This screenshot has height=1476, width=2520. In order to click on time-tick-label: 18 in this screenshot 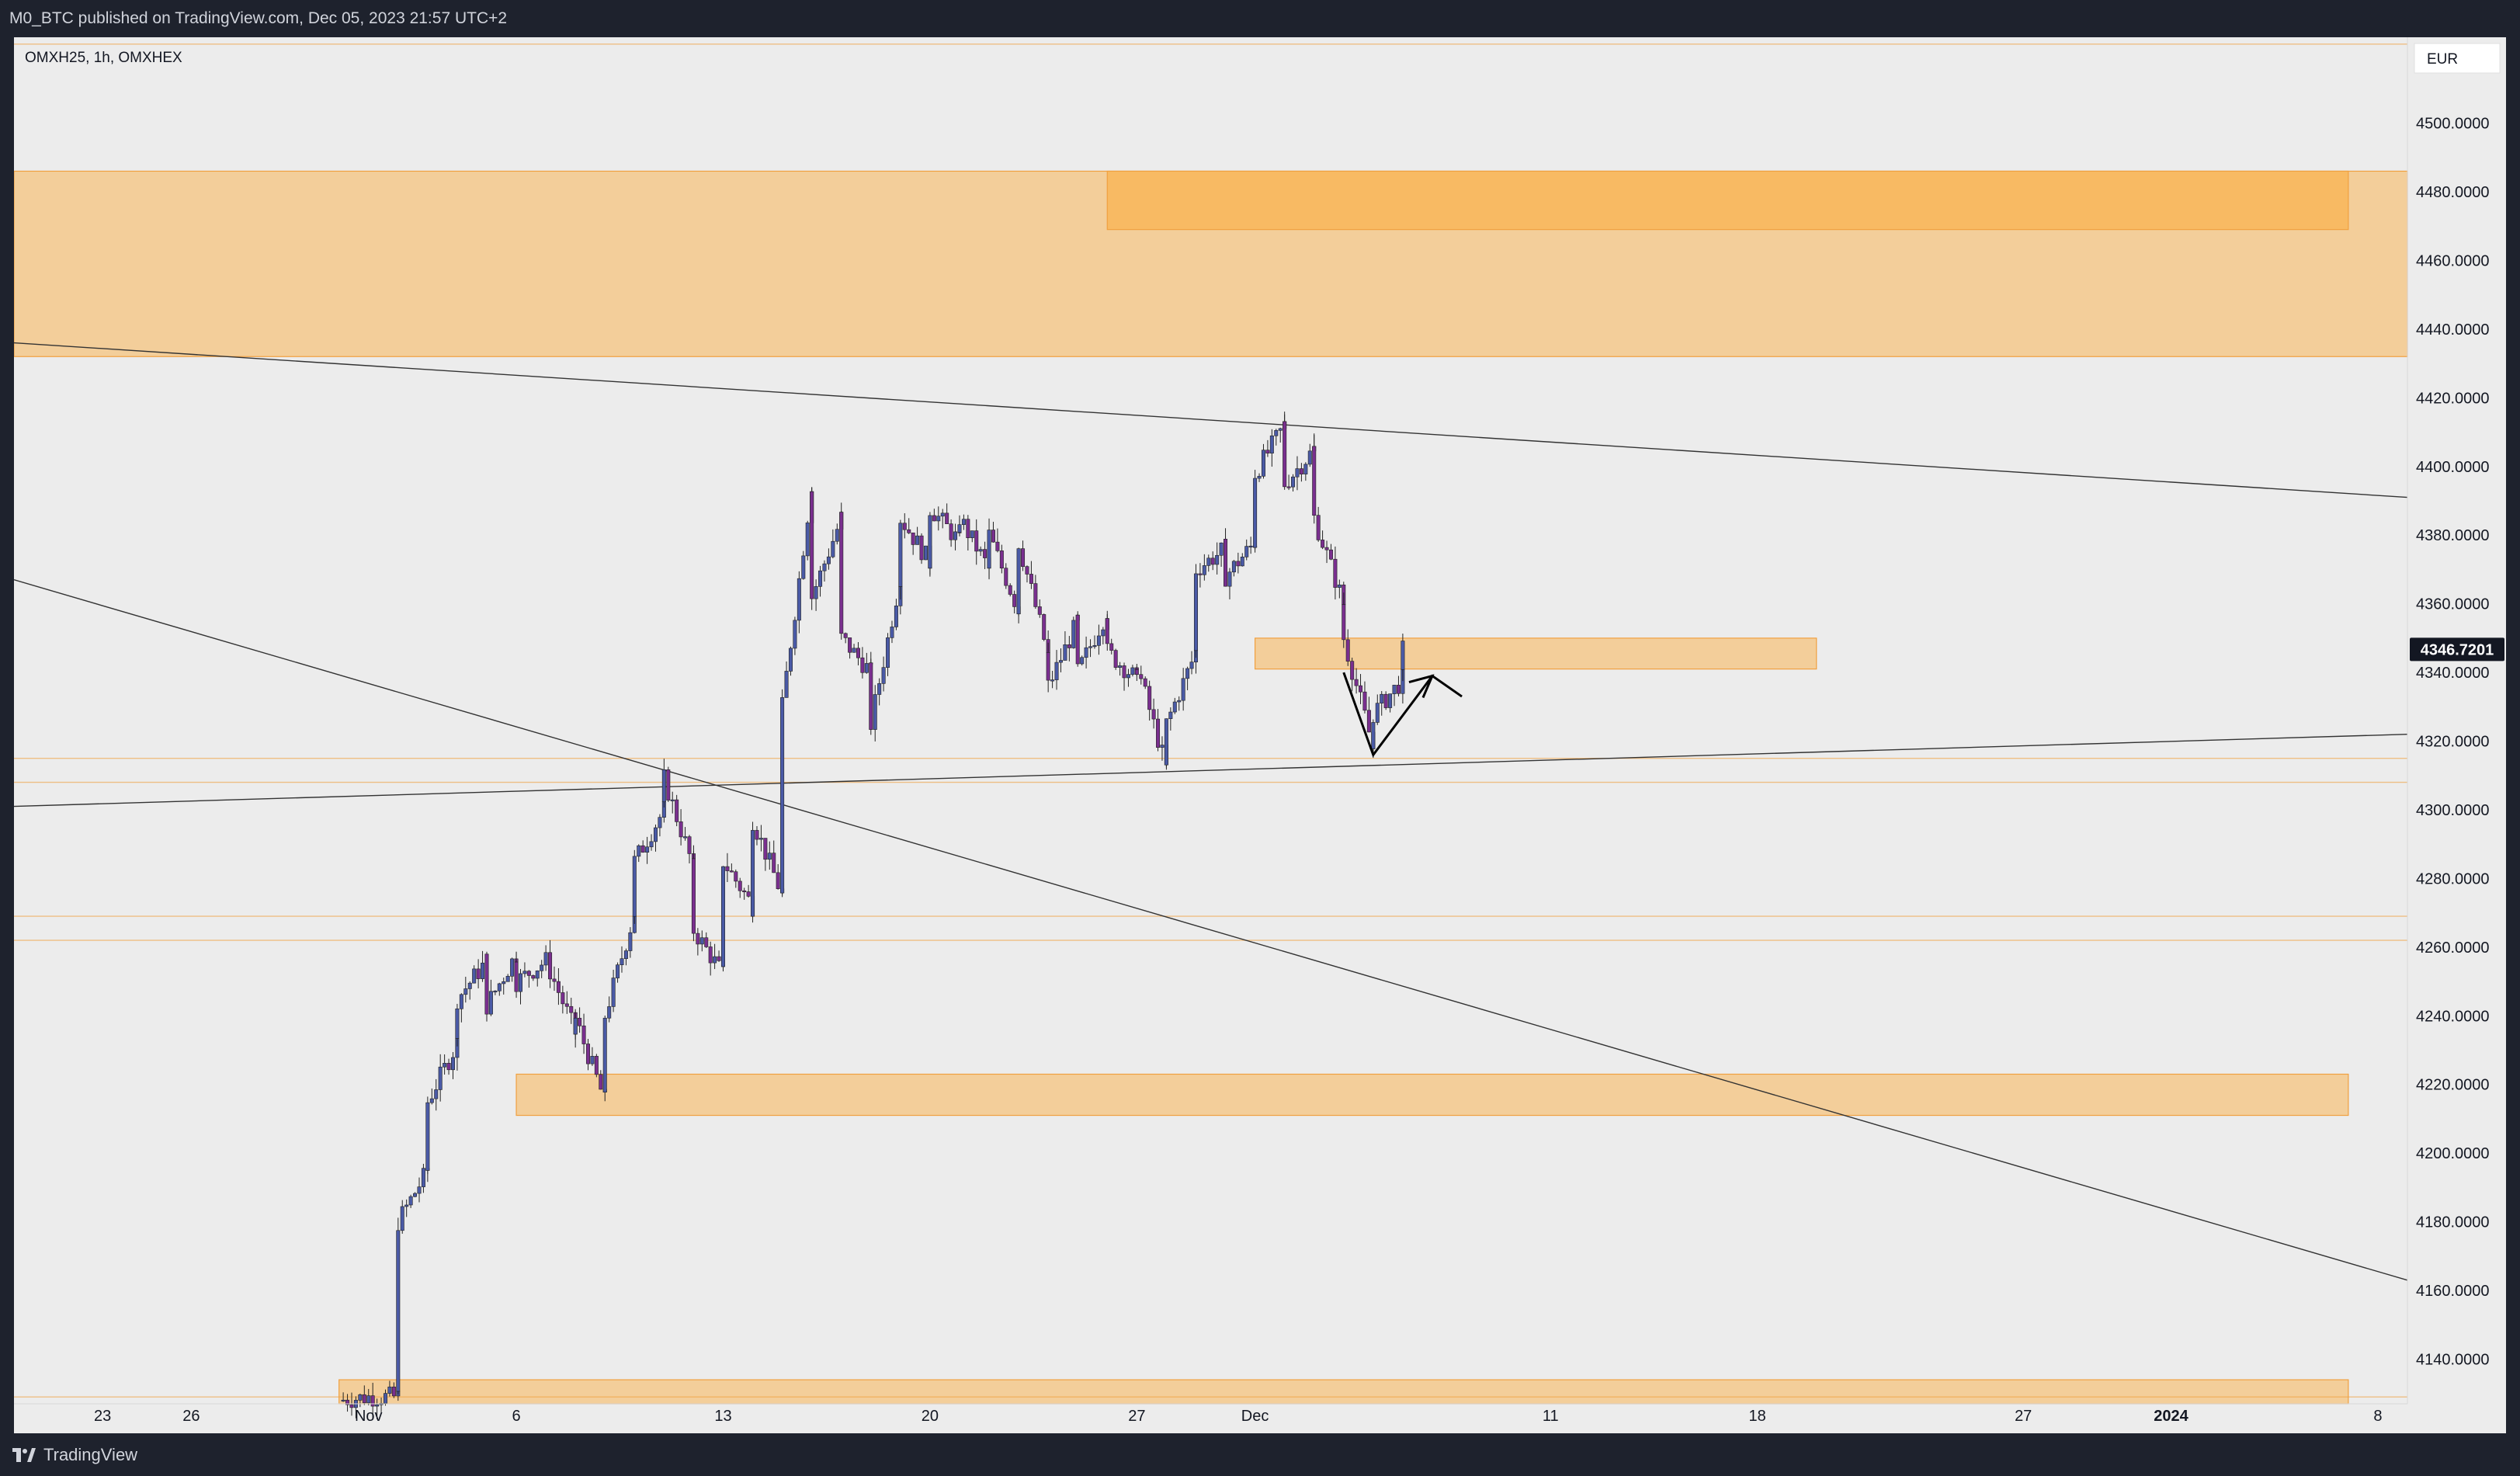, I will do `click(1757, 1416)`.